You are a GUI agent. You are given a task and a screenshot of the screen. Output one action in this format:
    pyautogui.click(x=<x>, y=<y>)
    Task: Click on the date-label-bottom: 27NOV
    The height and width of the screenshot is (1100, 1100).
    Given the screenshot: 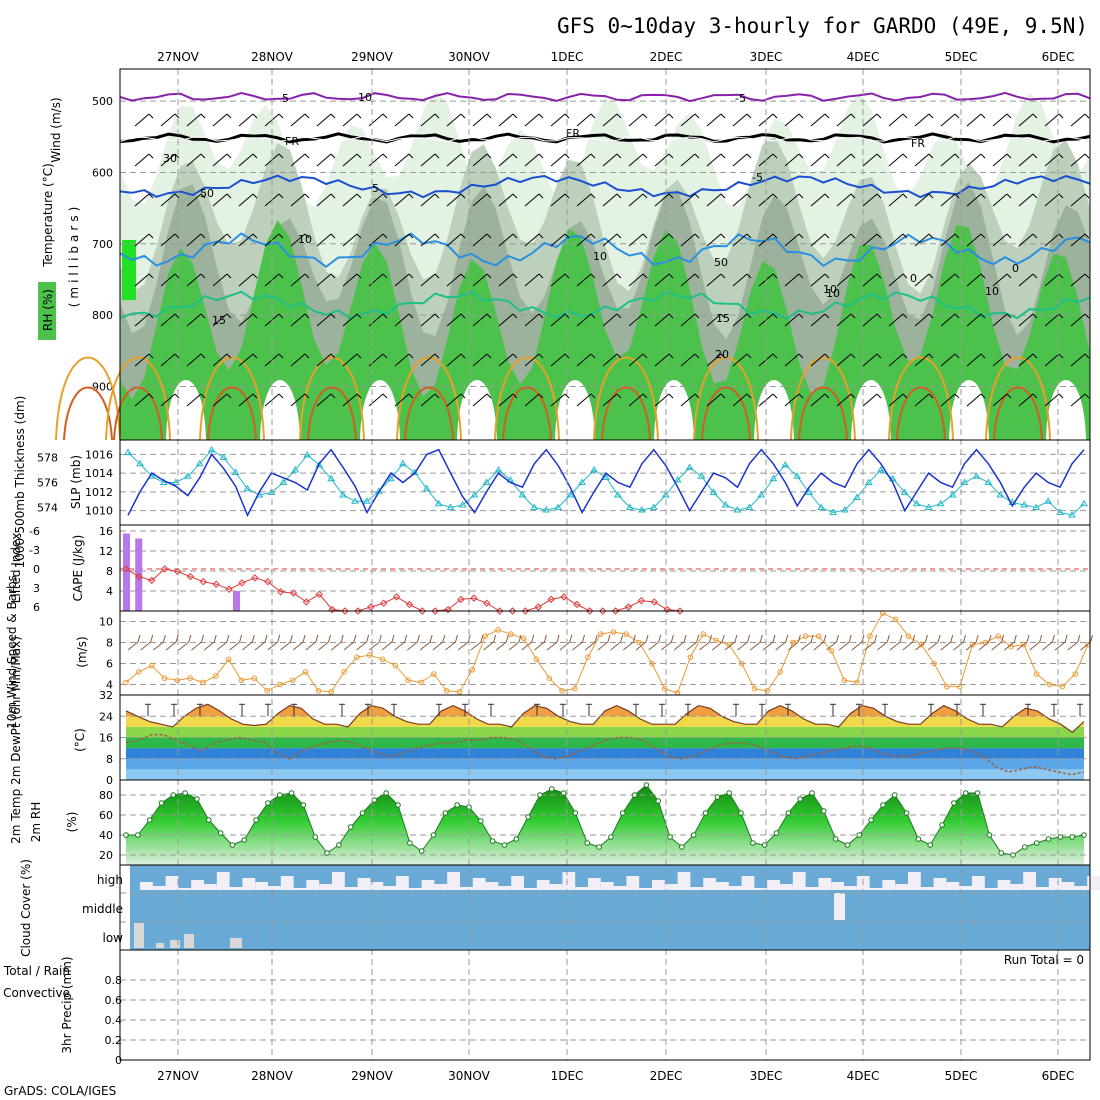 What is the action you would take?
    pyautogui.click(x=178, y=1076)
    